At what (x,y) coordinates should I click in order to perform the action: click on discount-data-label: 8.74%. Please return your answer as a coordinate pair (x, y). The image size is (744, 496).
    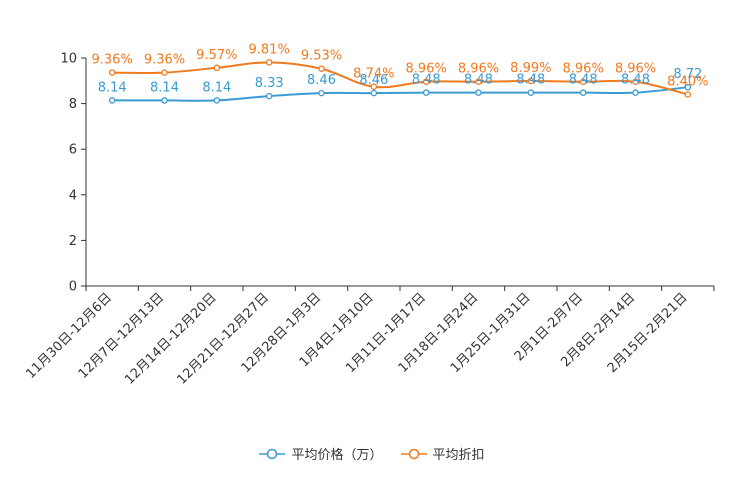
    Looking at the image, I should click on (373, 74).